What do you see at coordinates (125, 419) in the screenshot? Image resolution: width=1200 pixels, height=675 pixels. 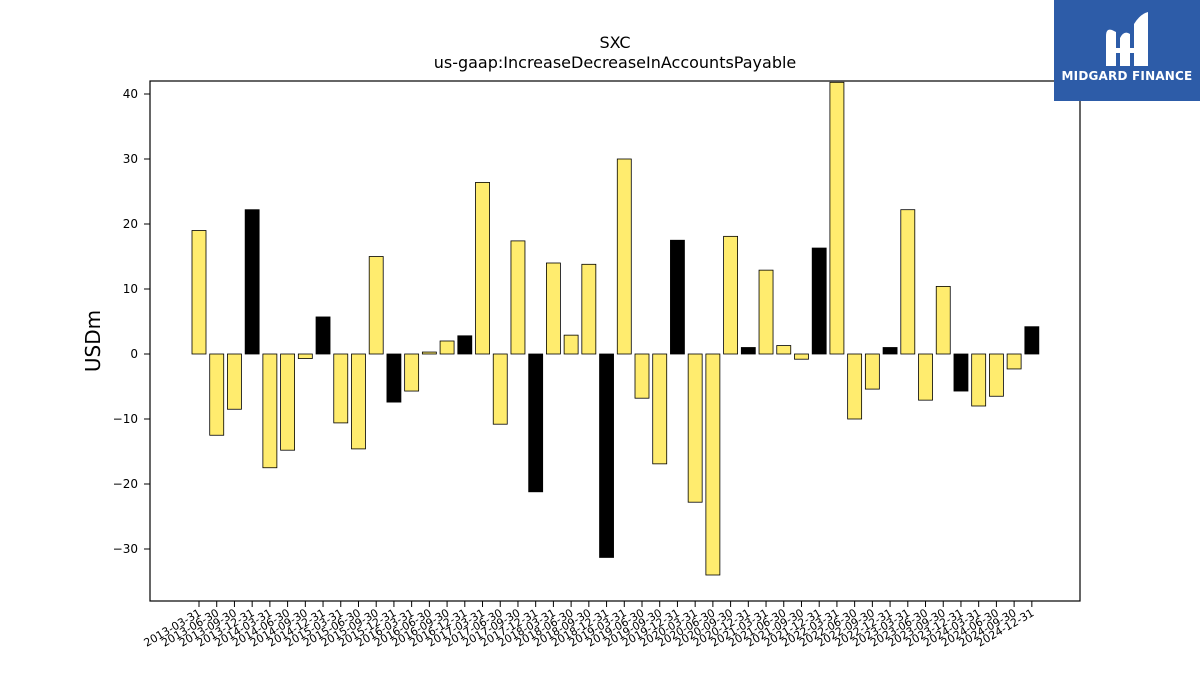 I see `y-tick-label: −10` at bounding box center [125, 419].